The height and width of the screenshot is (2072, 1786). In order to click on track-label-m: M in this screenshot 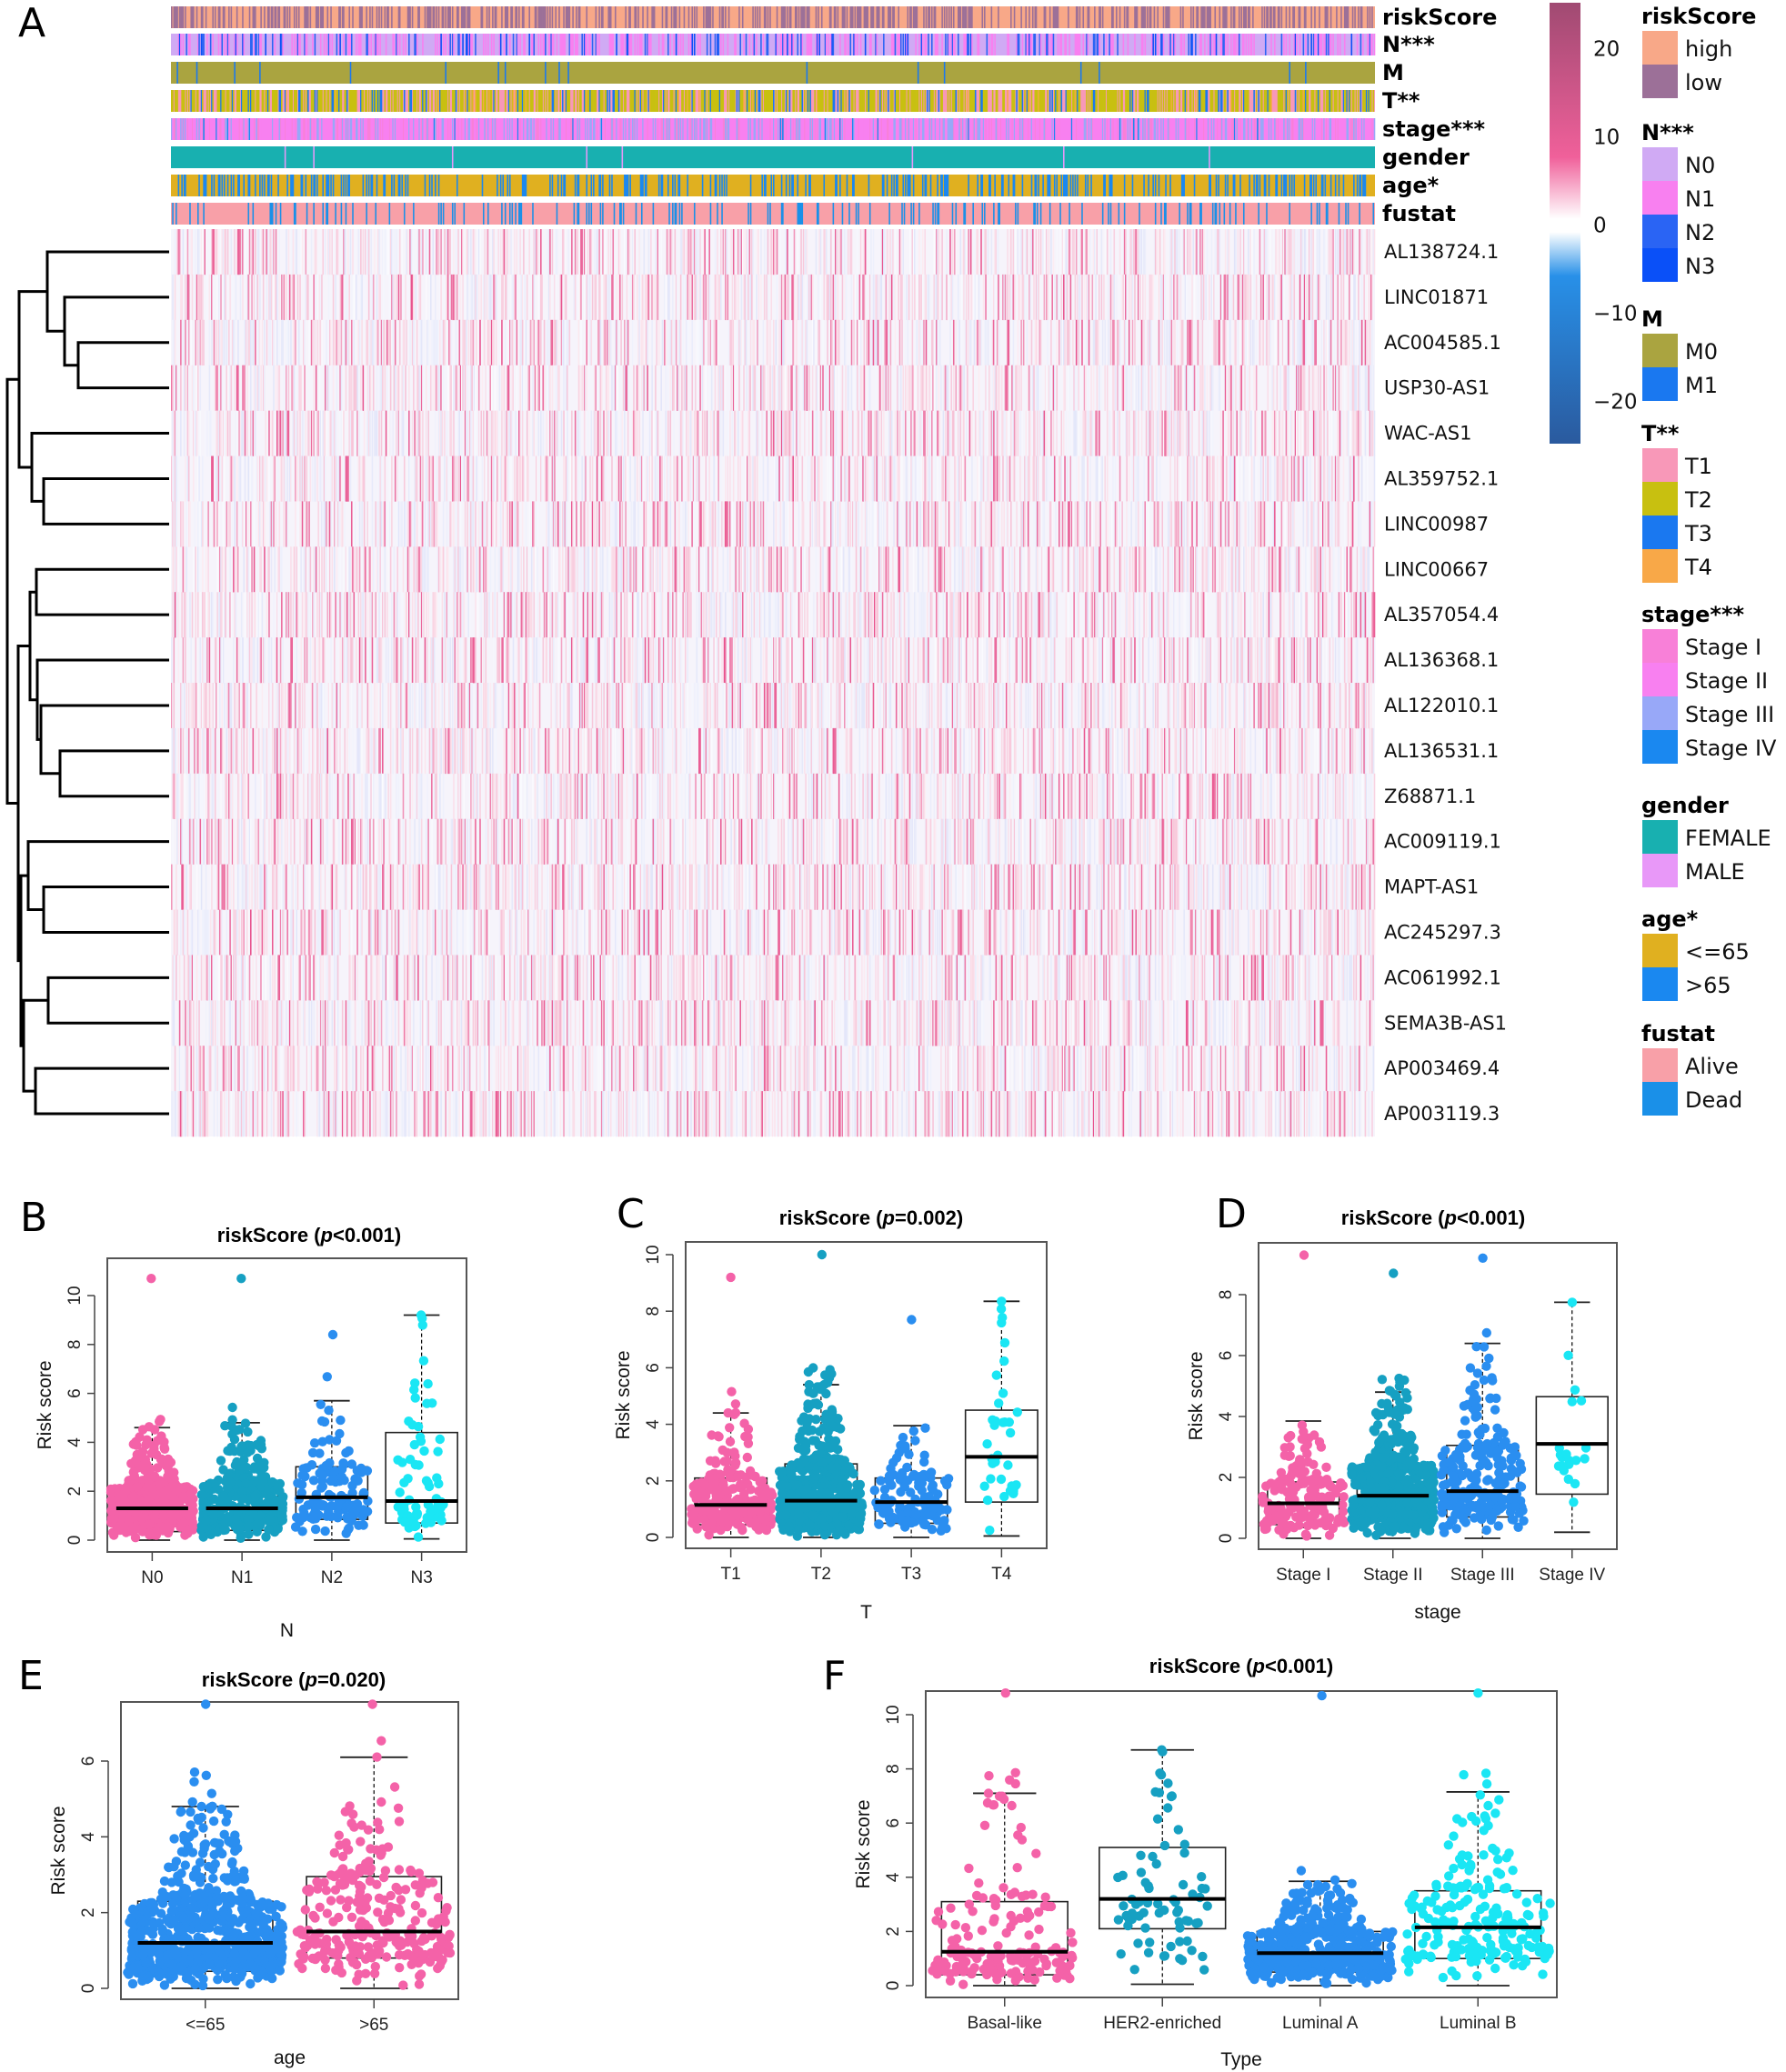, I will do `click(1393, 72)`.